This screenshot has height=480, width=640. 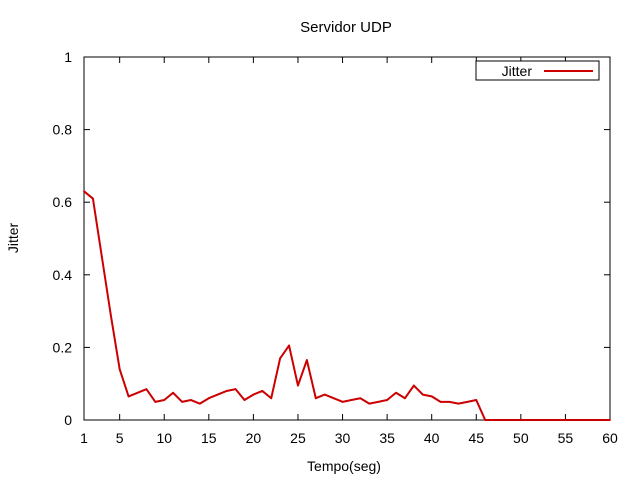 I want to click on legend-label-jitter: Jitter, so click(x=517, y=71).